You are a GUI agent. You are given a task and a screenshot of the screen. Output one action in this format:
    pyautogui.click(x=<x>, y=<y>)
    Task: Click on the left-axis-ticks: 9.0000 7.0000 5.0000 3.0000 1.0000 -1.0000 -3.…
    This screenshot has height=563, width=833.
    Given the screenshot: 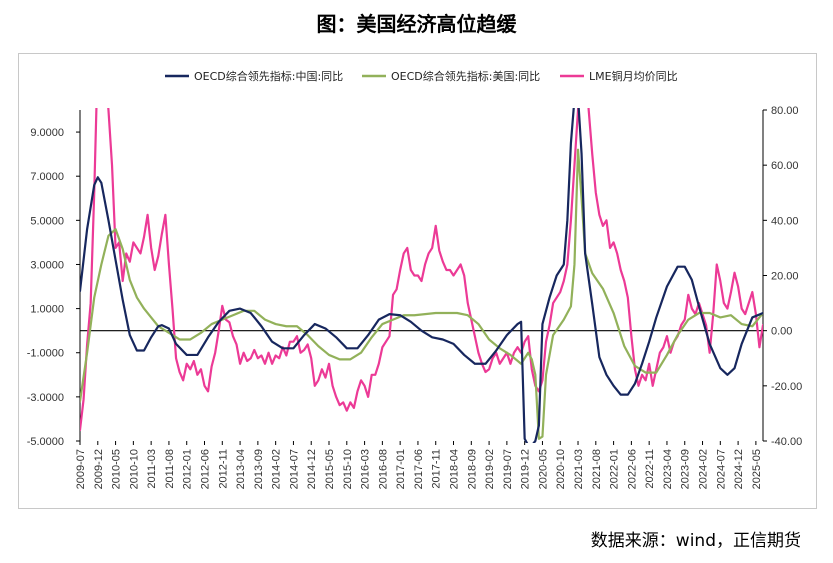 What is the action you would take?
    pyautogui.click(x=53, y=287)
    